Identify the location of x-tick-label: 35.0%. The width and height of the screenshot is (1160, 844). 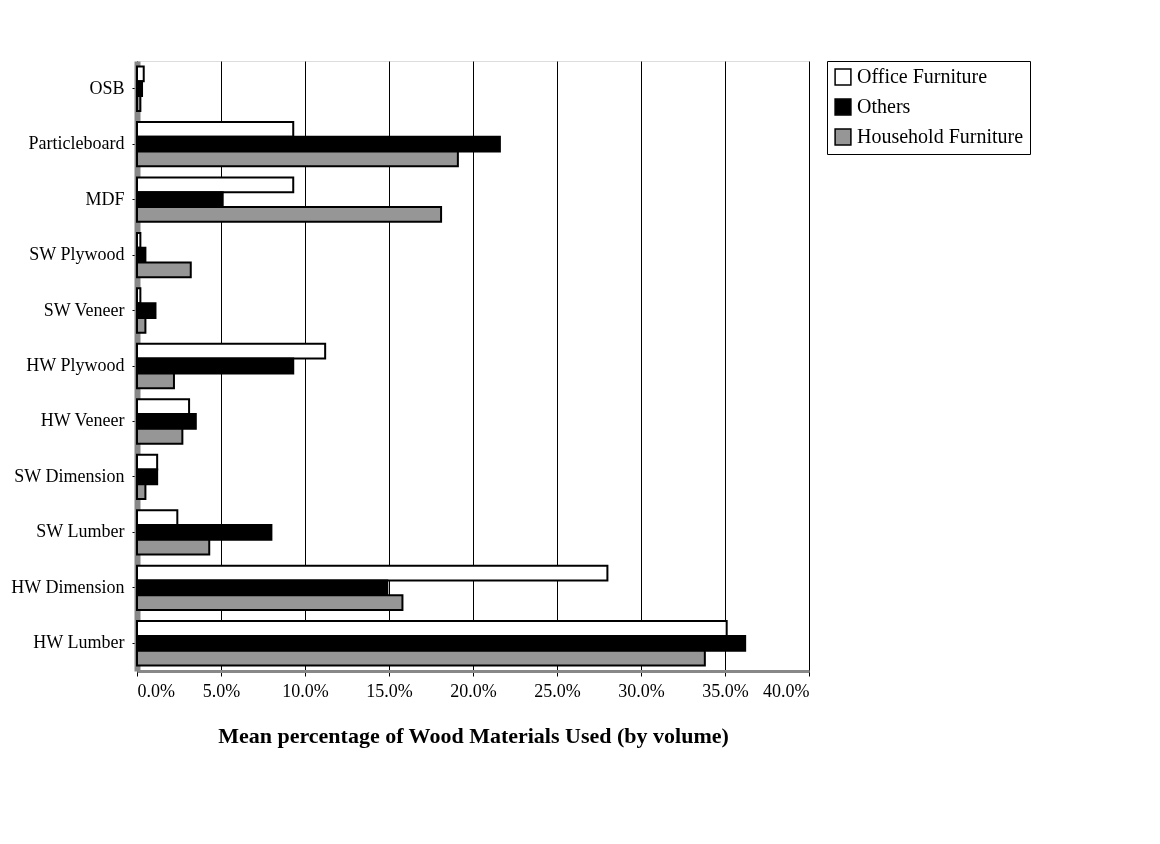
(725, 690).